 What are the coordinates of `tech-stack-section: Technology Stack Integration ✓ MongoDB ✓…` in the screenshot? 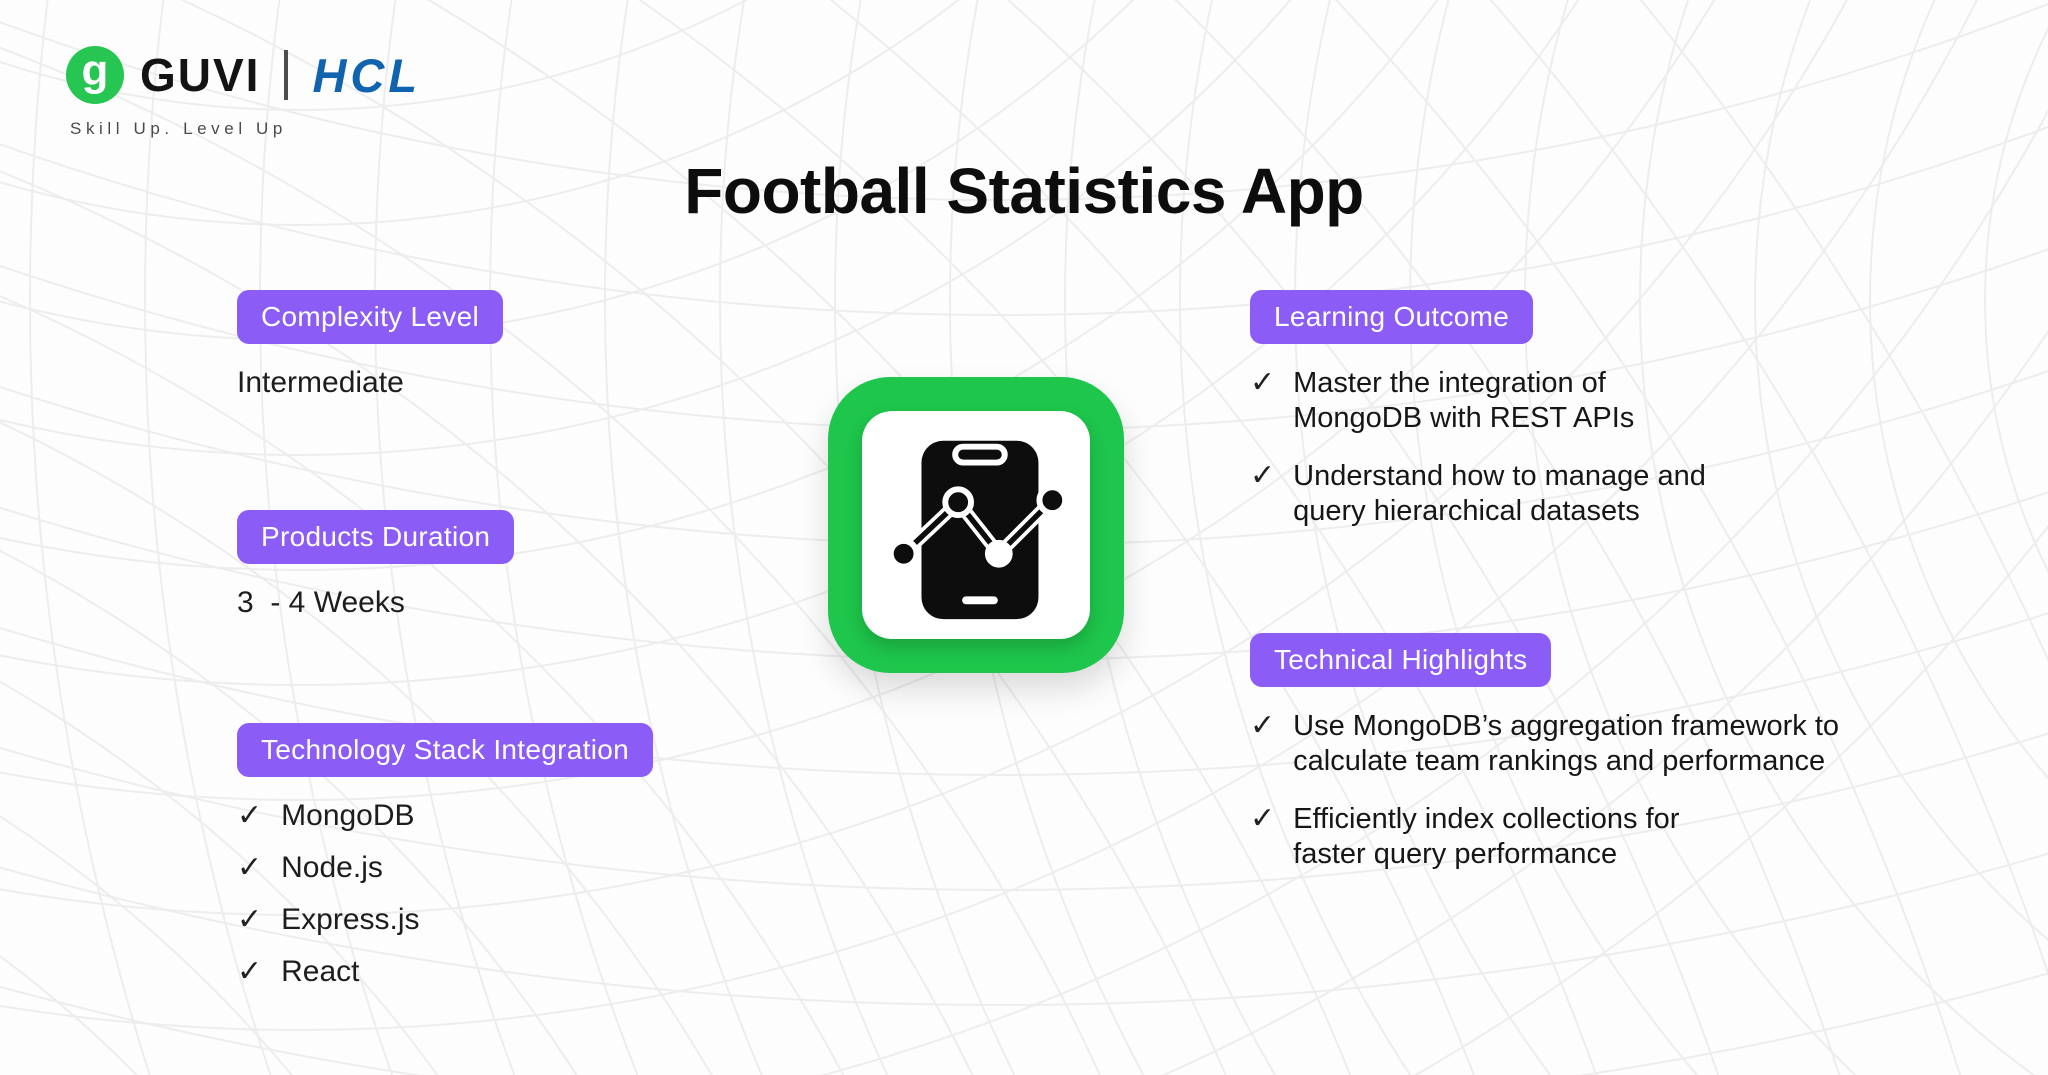 It's located at (445, 856).